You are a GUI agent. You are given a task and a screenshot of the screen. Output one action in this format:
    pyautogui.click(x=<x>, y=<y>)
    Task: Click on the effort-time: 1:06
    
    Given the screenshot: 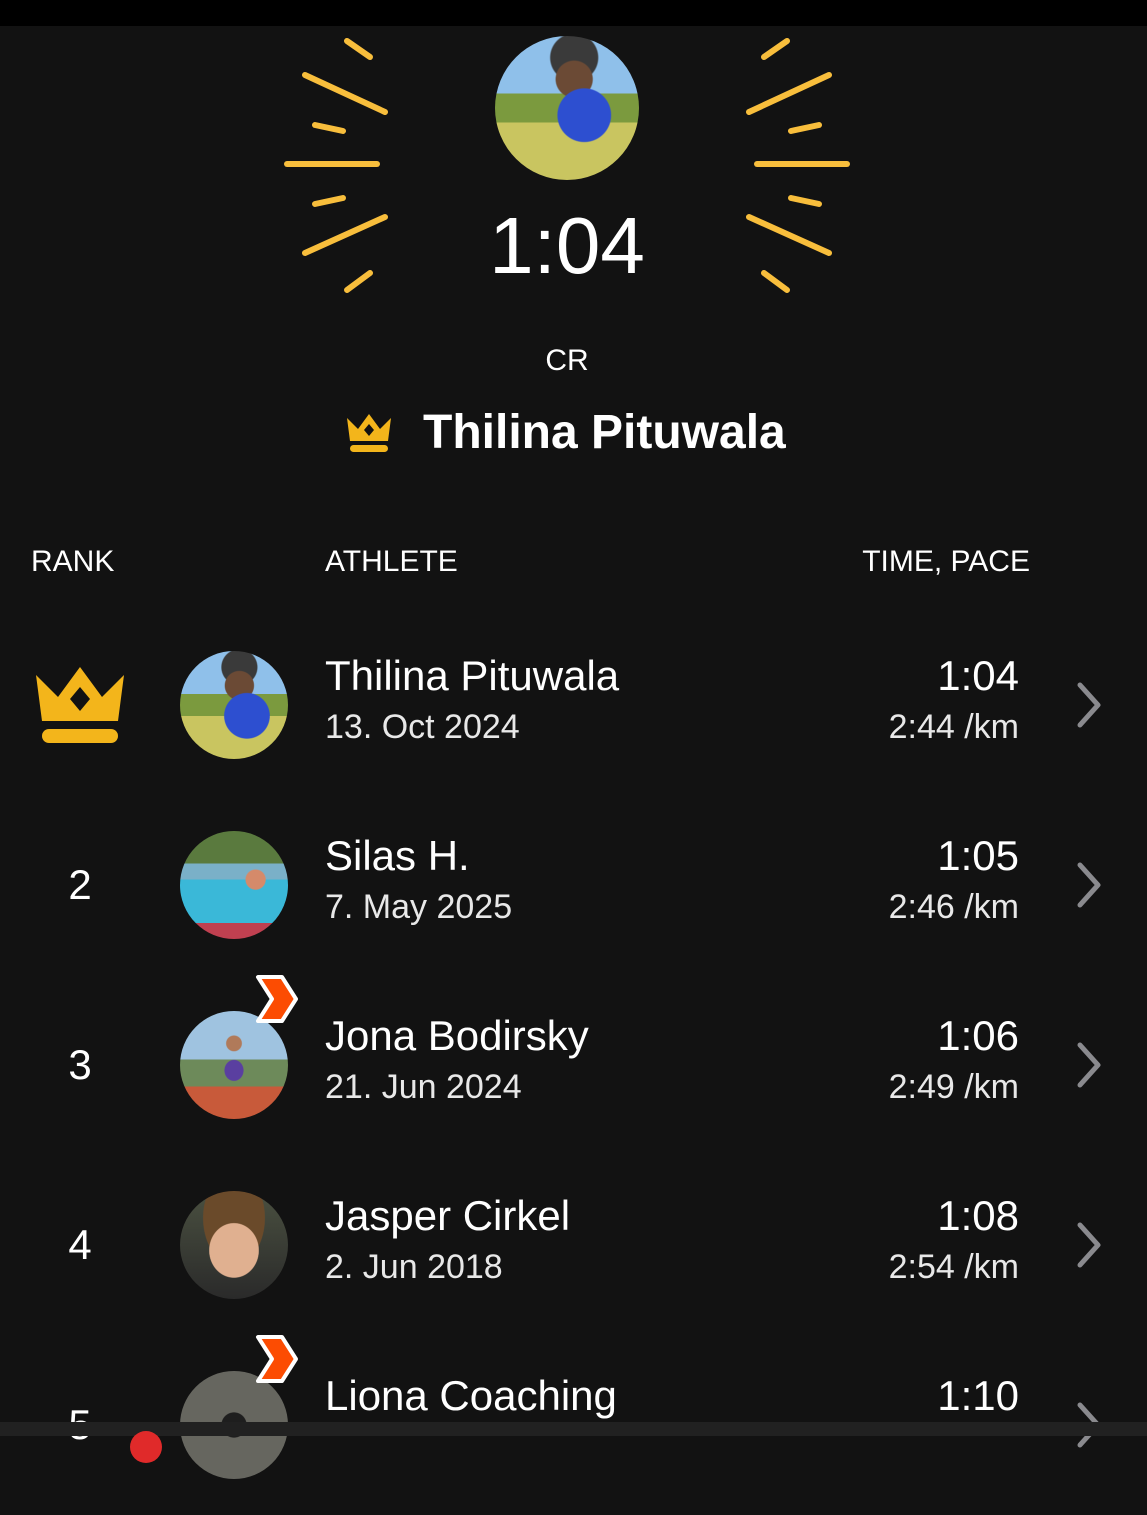 What is the action you would take?
    pyautogui.click(x=978, y=1035)
    